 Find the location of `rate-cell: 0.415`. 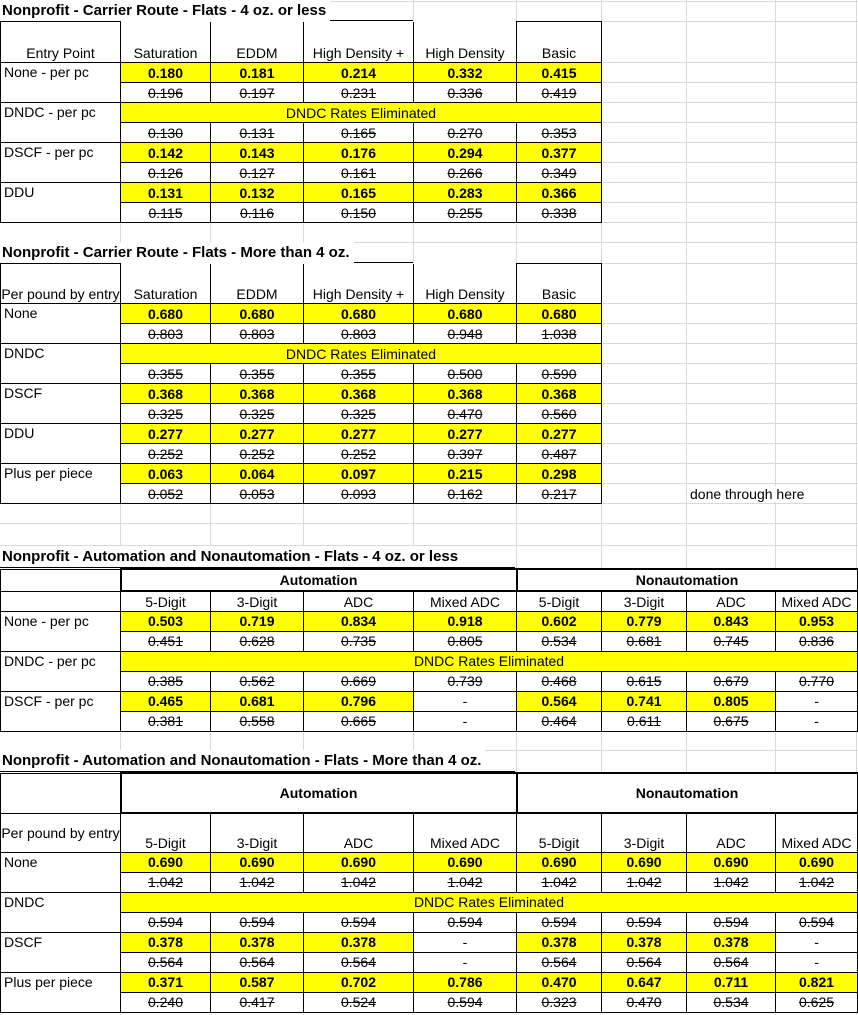

rate-cell: 0.415 is located at coordinates (559, 72).